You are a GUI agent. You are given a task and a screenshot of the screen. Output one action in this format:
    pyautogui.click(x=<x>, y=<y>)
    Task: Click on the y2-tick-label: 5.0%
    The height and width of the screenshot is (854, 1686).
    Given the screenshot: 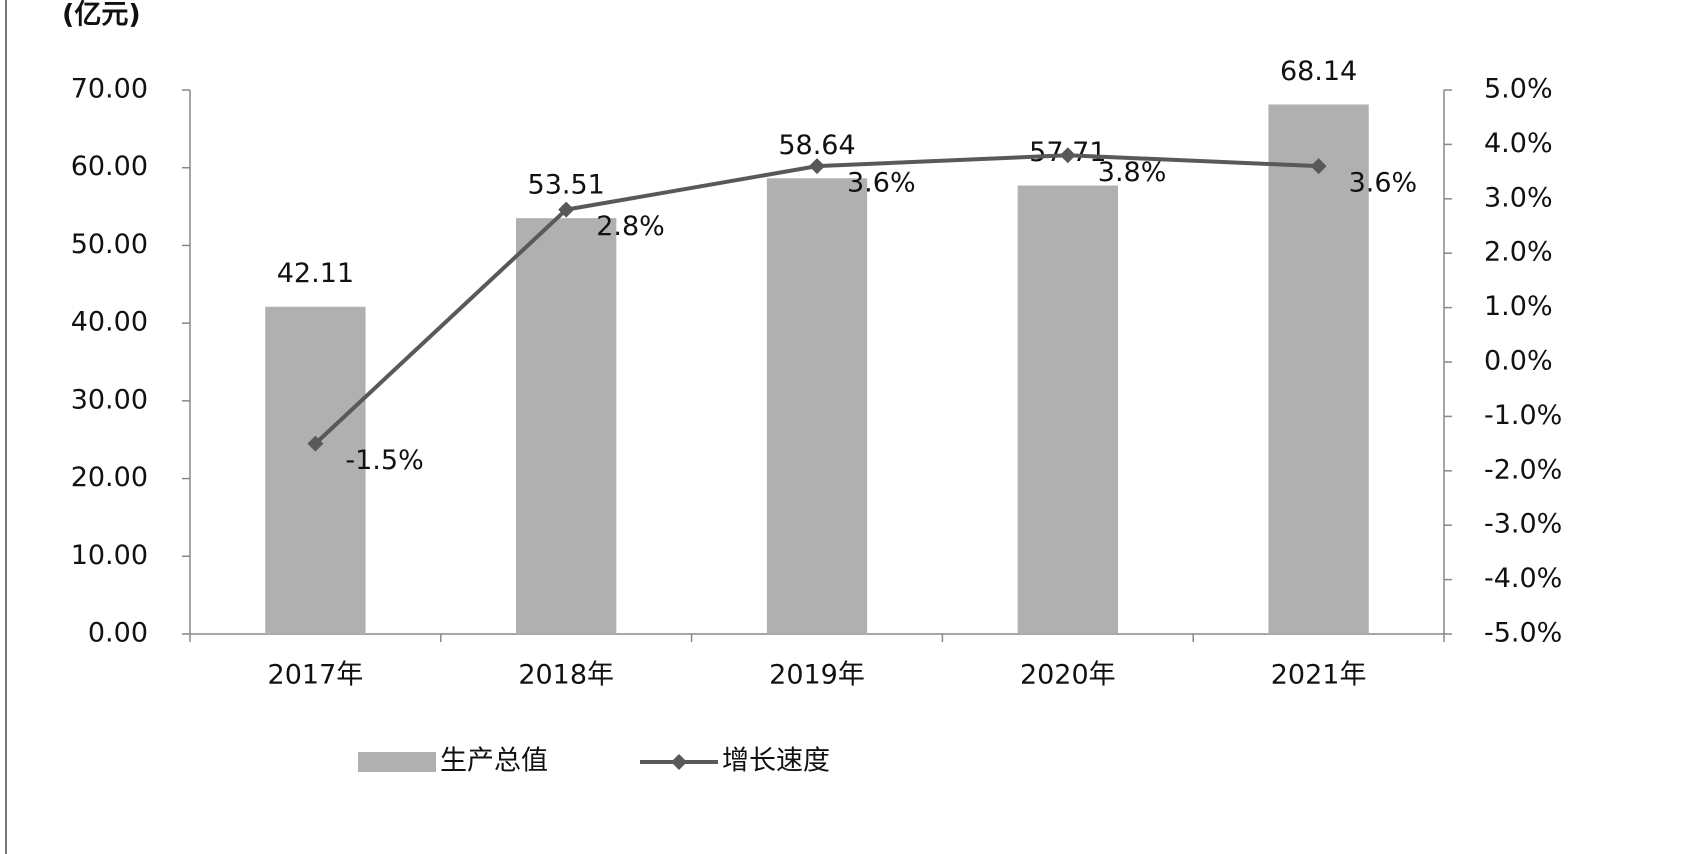 What is the action you would take?
    pyautogui.click(x=1518, y=89)
    